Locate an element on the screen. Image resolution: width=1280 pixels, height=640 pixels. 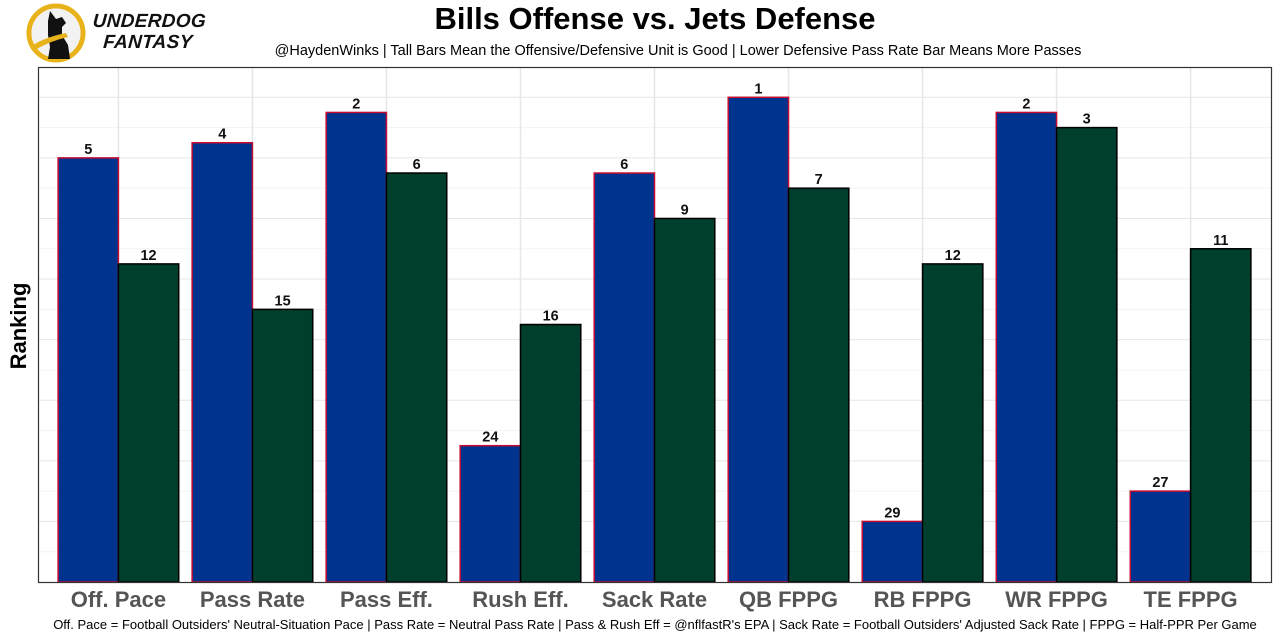
x-tick-label: RB FPPG is located at coordinates (923, 599).